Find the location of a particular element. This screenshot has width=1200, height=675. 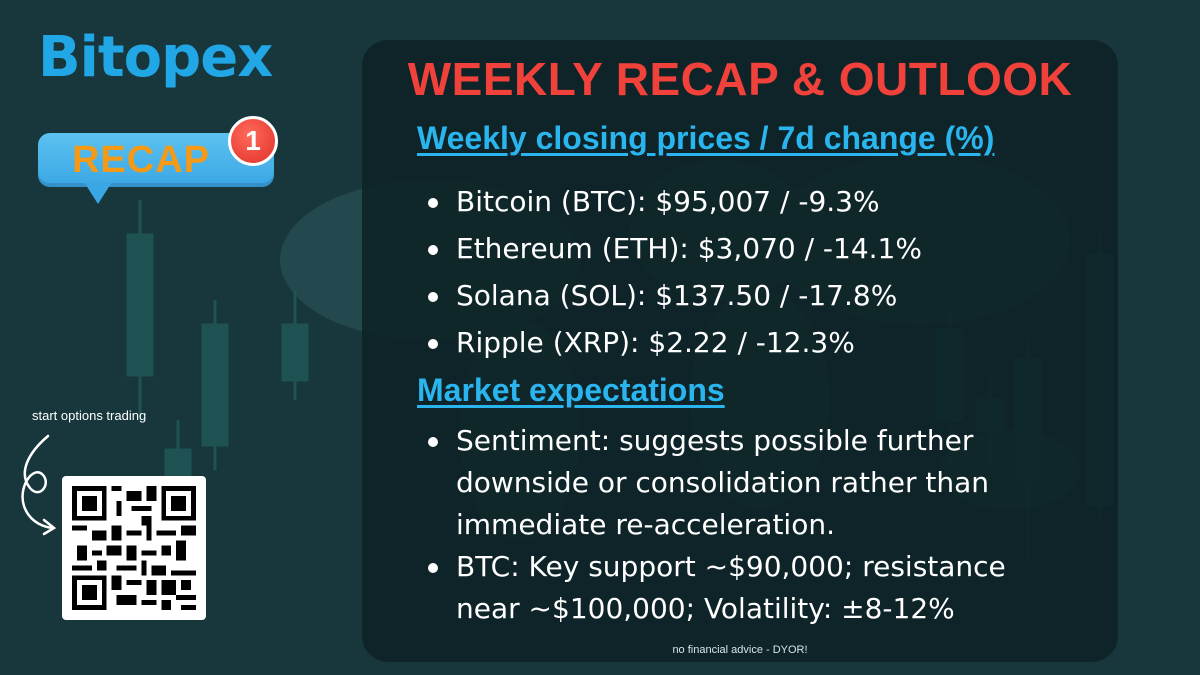

disclaimer: no financial advice - DYOR! is located at coordinates (740, 650).